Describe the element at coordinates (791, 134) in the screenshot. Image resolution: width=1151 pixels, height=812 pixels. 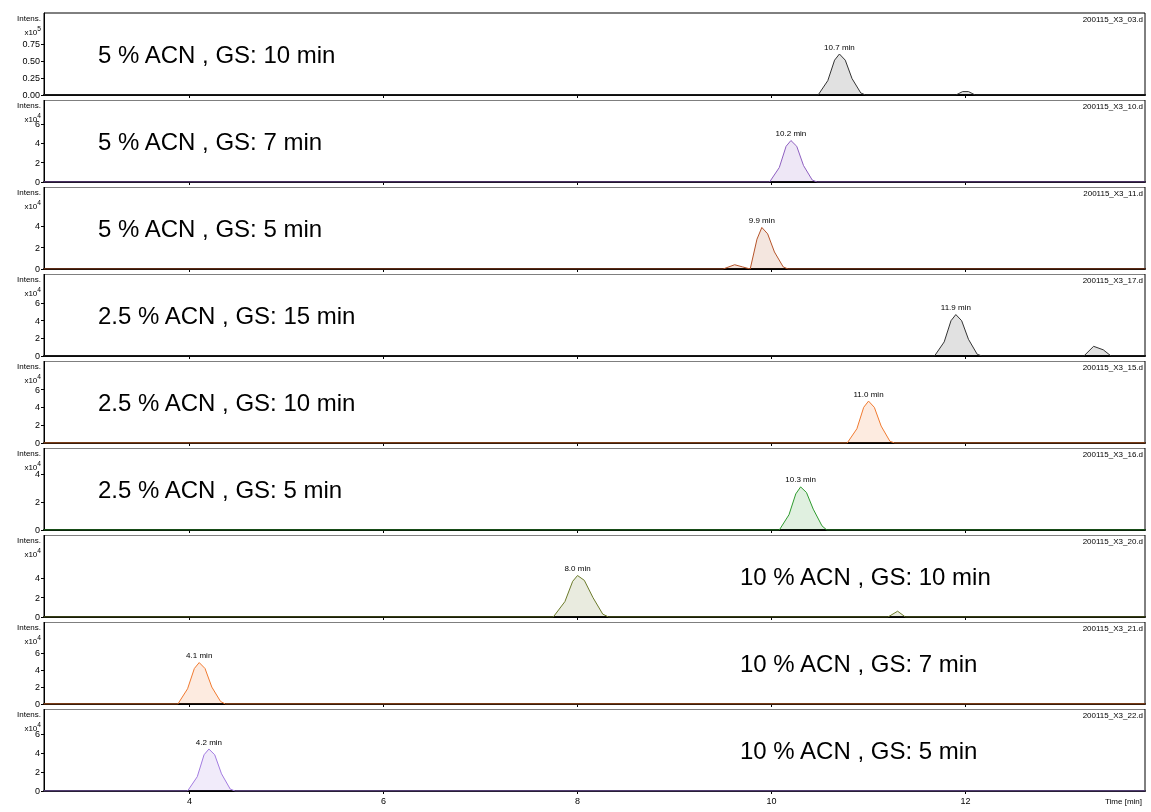
I see `annotation: 10.2 min` at that location.